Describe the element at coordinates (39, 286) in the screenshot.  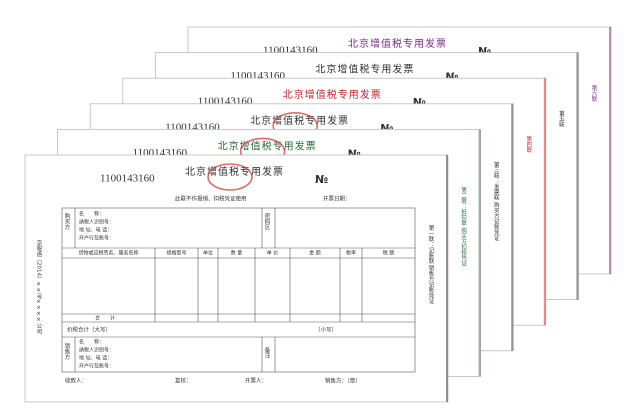
I see `side-code: 京税函〔2014〕××号××××公司` at that location.